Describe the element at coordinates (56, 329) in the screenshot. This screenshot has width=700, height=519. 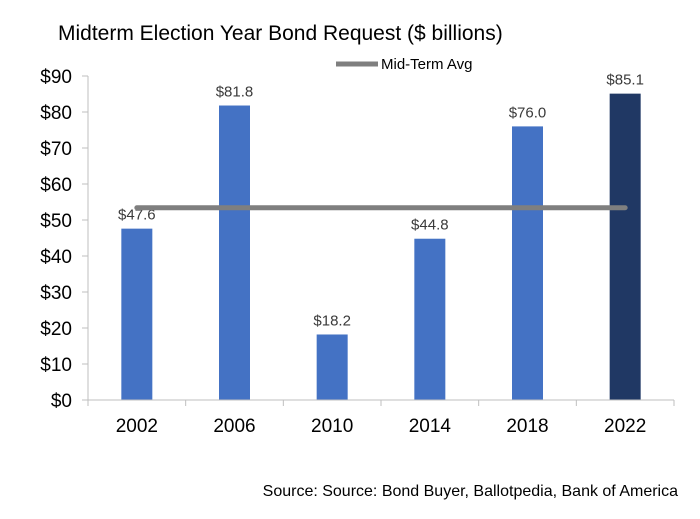
I see `y-tick-label: $20` at that location.